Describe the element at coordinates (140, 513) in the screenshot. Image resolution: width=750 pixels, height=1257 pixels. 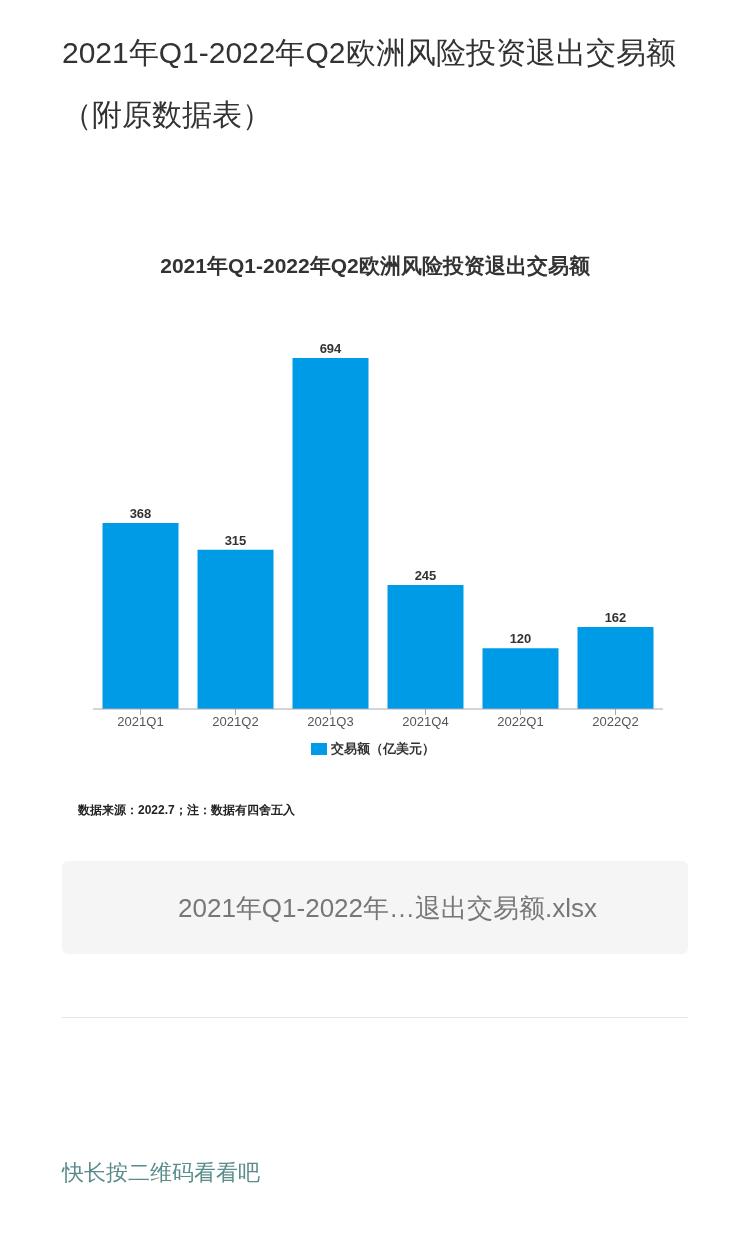
I see `data-label: 368` at that location.